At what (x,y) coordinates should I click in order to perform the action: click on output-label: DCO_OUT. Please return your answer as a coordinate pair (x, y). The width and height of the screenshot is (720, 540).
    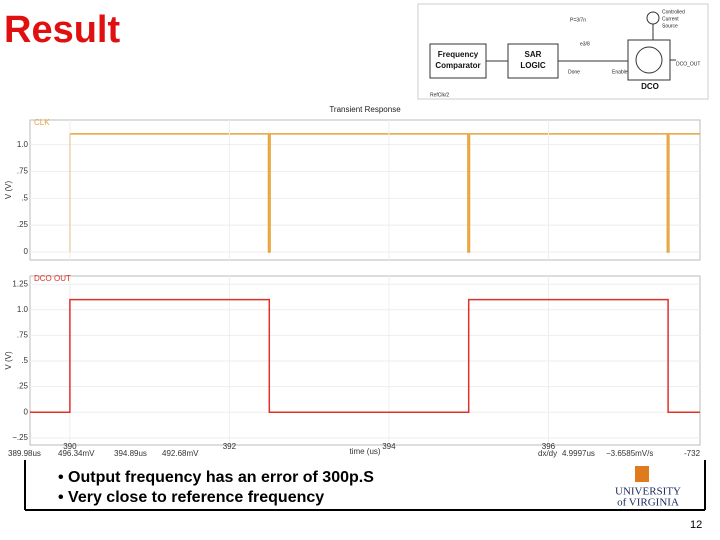
    Looking at the image, I should click on (688, 64).